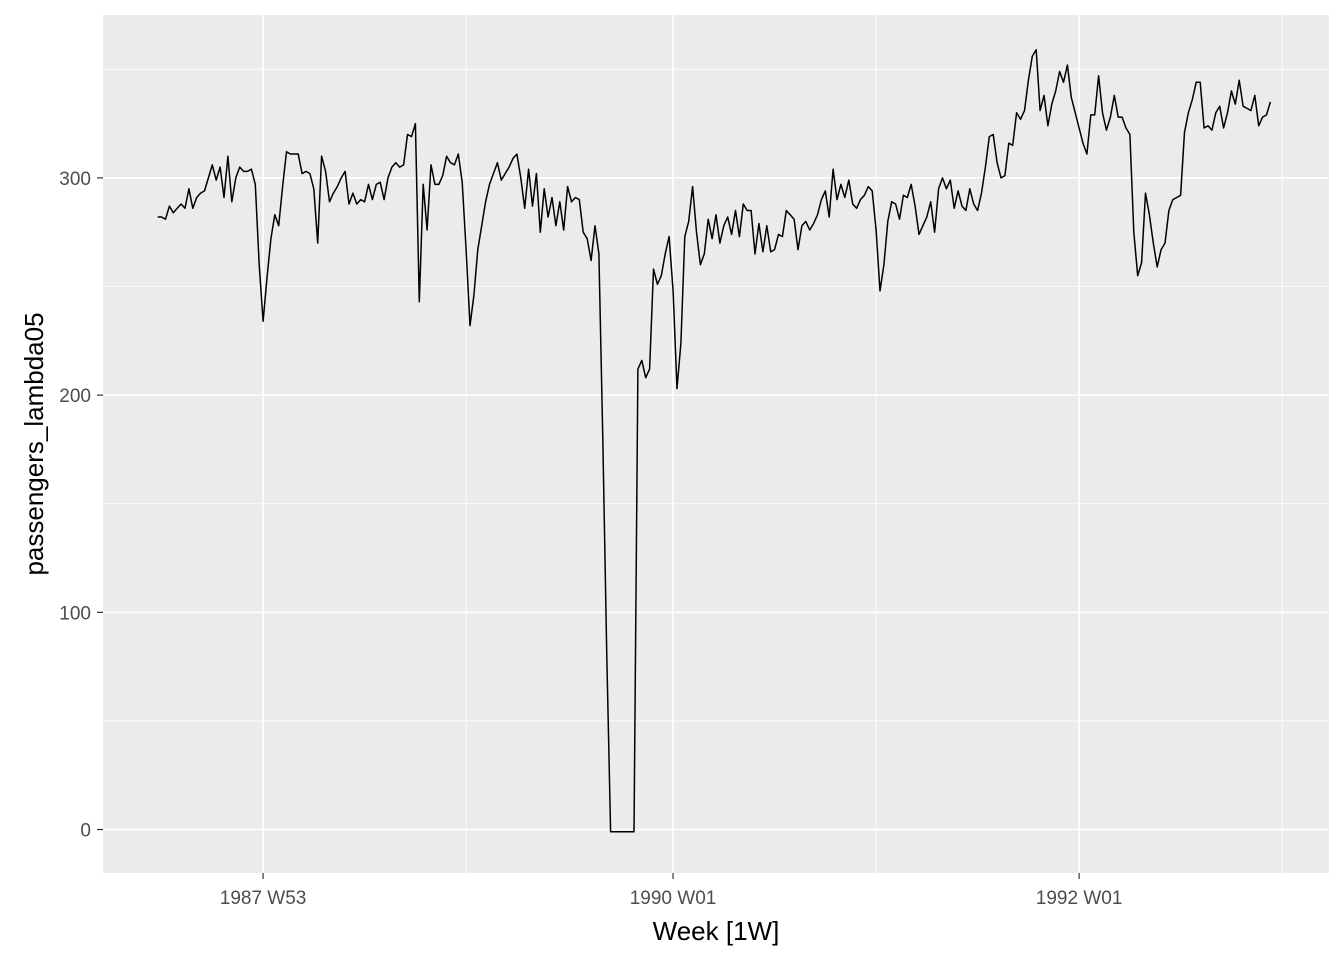  I want to click on x-axis: 1987 W53 1990 W01 1992 W01, so click(671, 891).